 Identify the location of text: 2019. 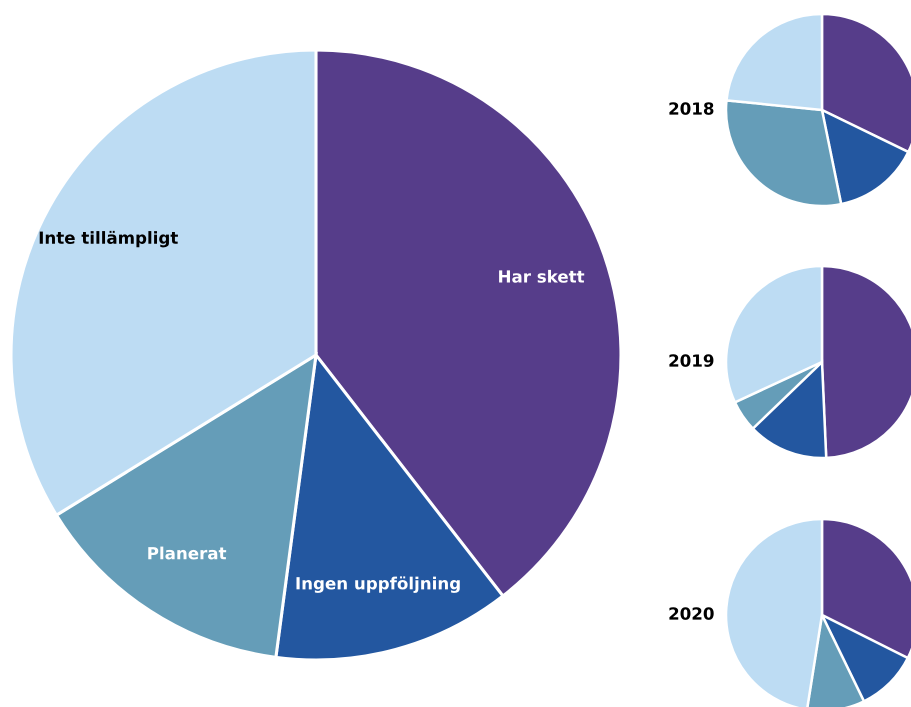
(691, 360).